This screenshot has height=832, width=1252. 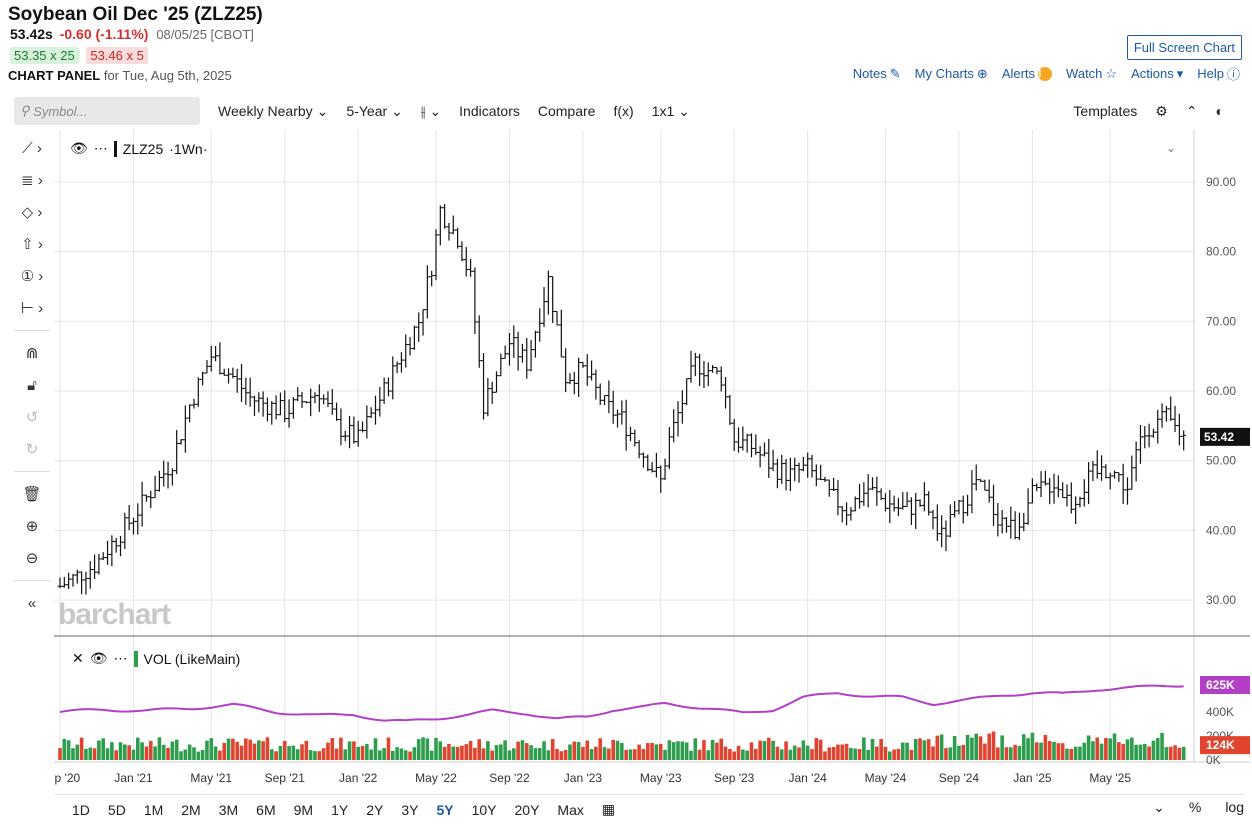 I want to click on zoom-out-icon: ⊖, so click(x=32, y=558).